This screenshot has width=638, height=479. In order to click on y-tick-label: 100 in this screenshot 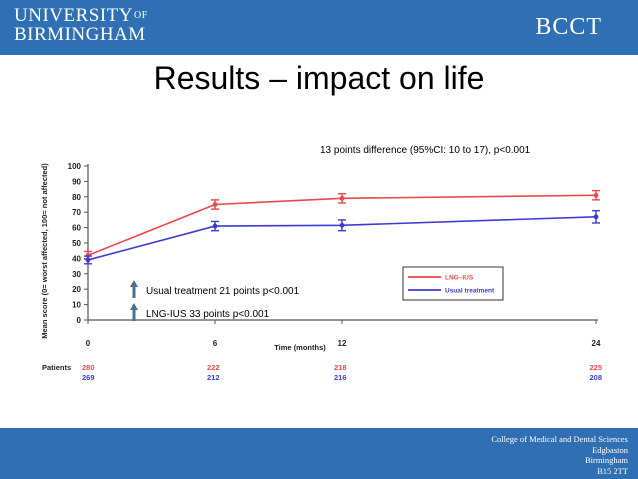, I will do `click(75, 166)`.